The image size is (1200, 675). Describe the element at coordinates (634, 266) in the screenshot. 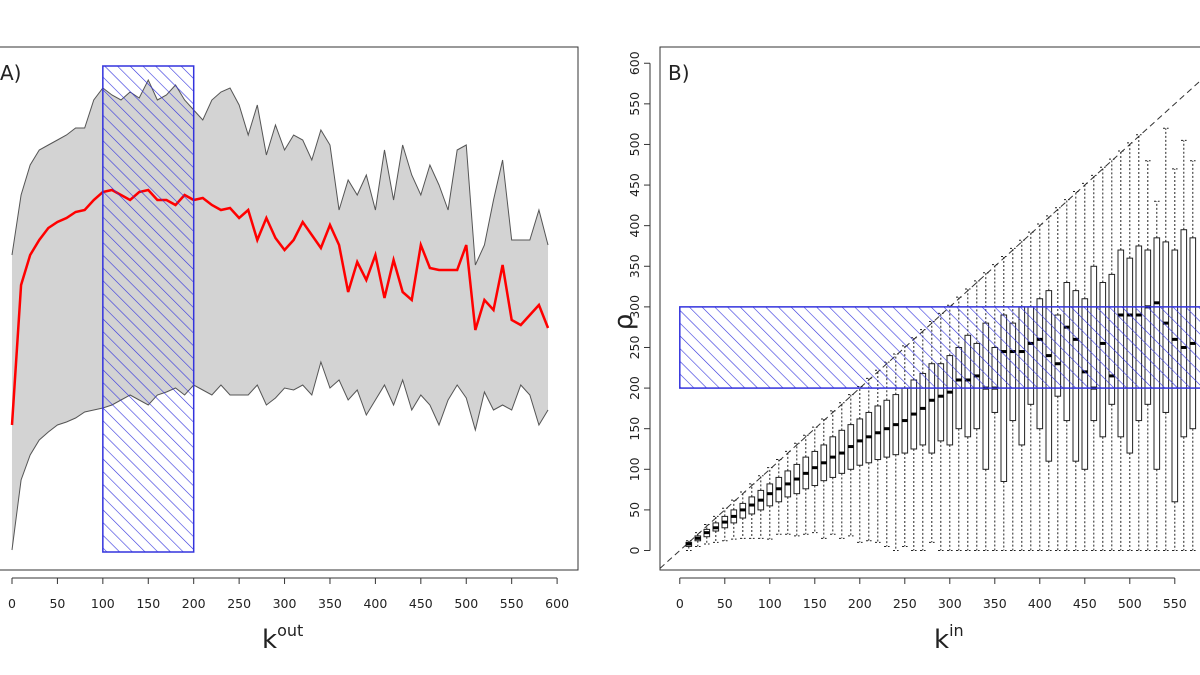

I see `y-tick-label: 350` at that location.